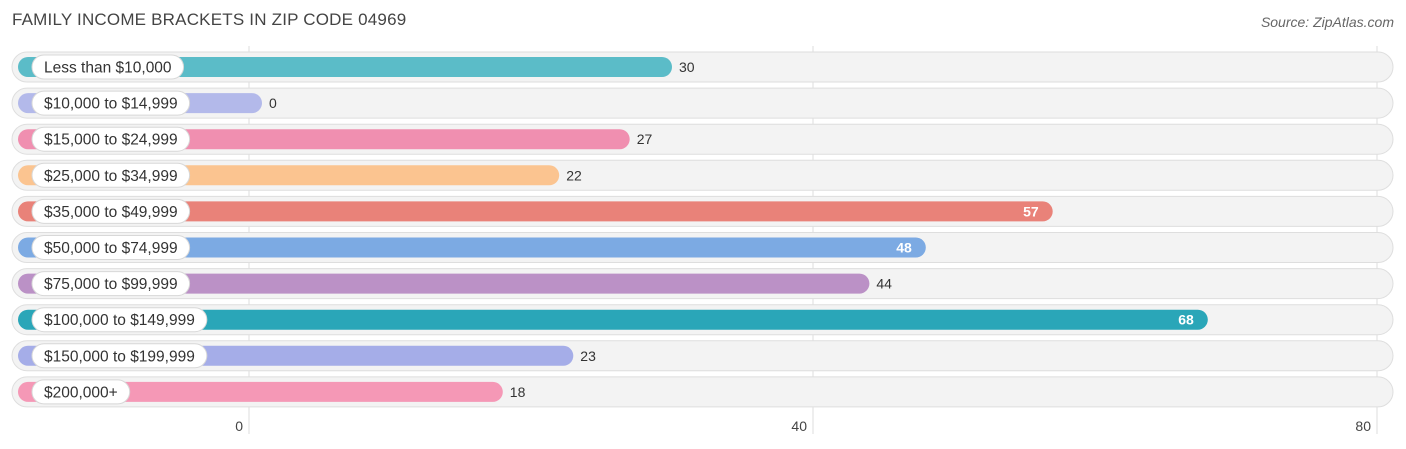 This screenshot has width=1406, height=449. I want to click on category-label: $50,000 to $74,999, so click(111, 248).